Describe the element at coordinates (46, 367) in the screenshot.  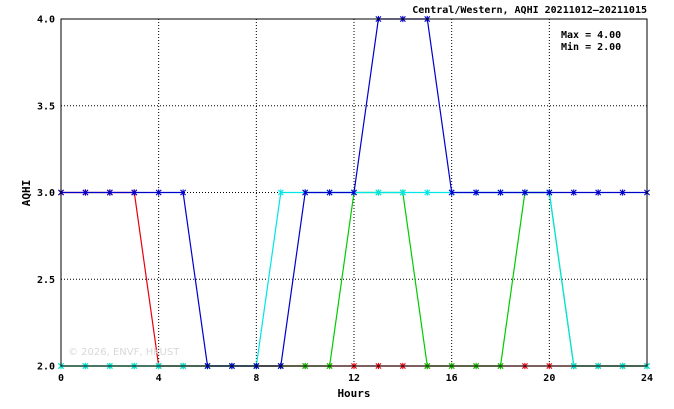
I see `y-tick-label: 2.0` at that location.